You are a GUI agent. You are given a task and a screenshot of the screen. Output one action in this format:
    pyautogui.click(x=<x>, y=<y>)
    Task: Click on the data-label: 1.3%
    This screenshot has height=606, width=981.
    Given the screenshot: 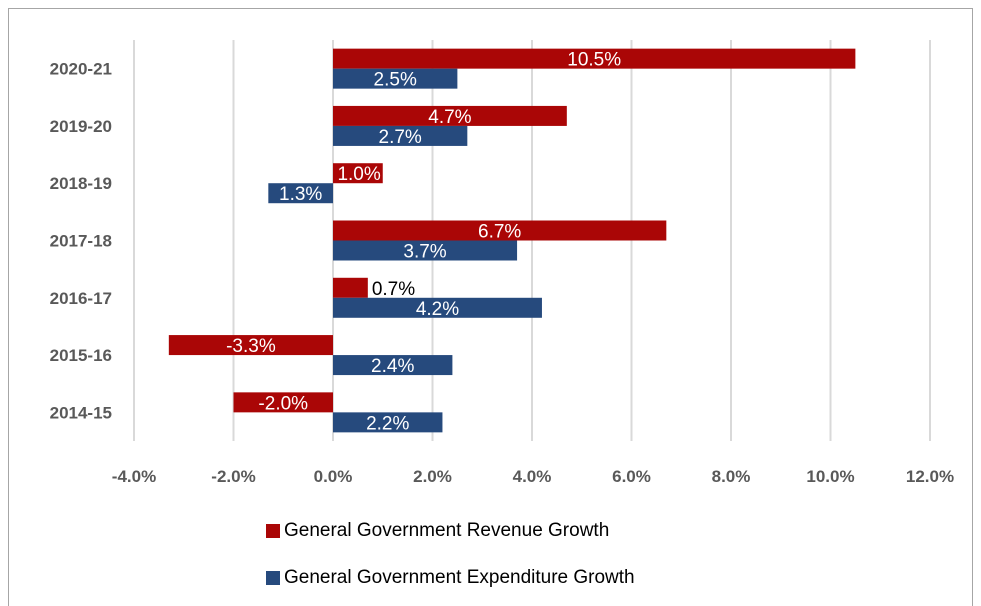 What is the action you would take?
    pyautogui.click(x=300, y=194)
    